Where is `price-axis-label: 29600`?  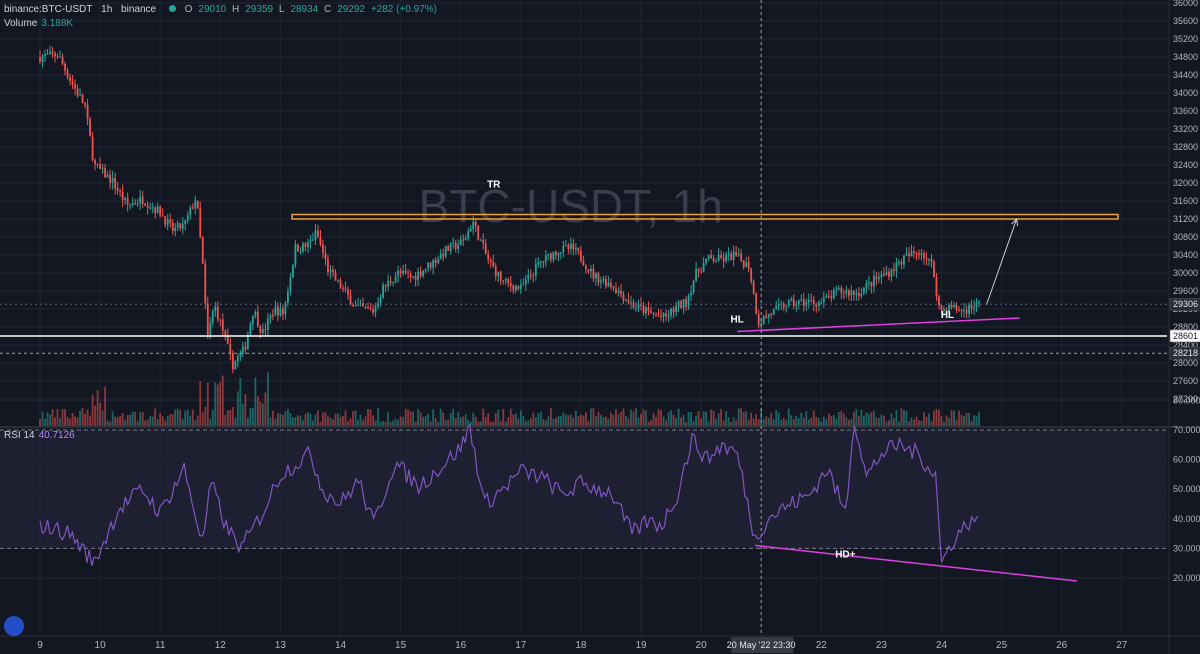
price-axis-label: 29600 is located at coordinates (1185, 291).